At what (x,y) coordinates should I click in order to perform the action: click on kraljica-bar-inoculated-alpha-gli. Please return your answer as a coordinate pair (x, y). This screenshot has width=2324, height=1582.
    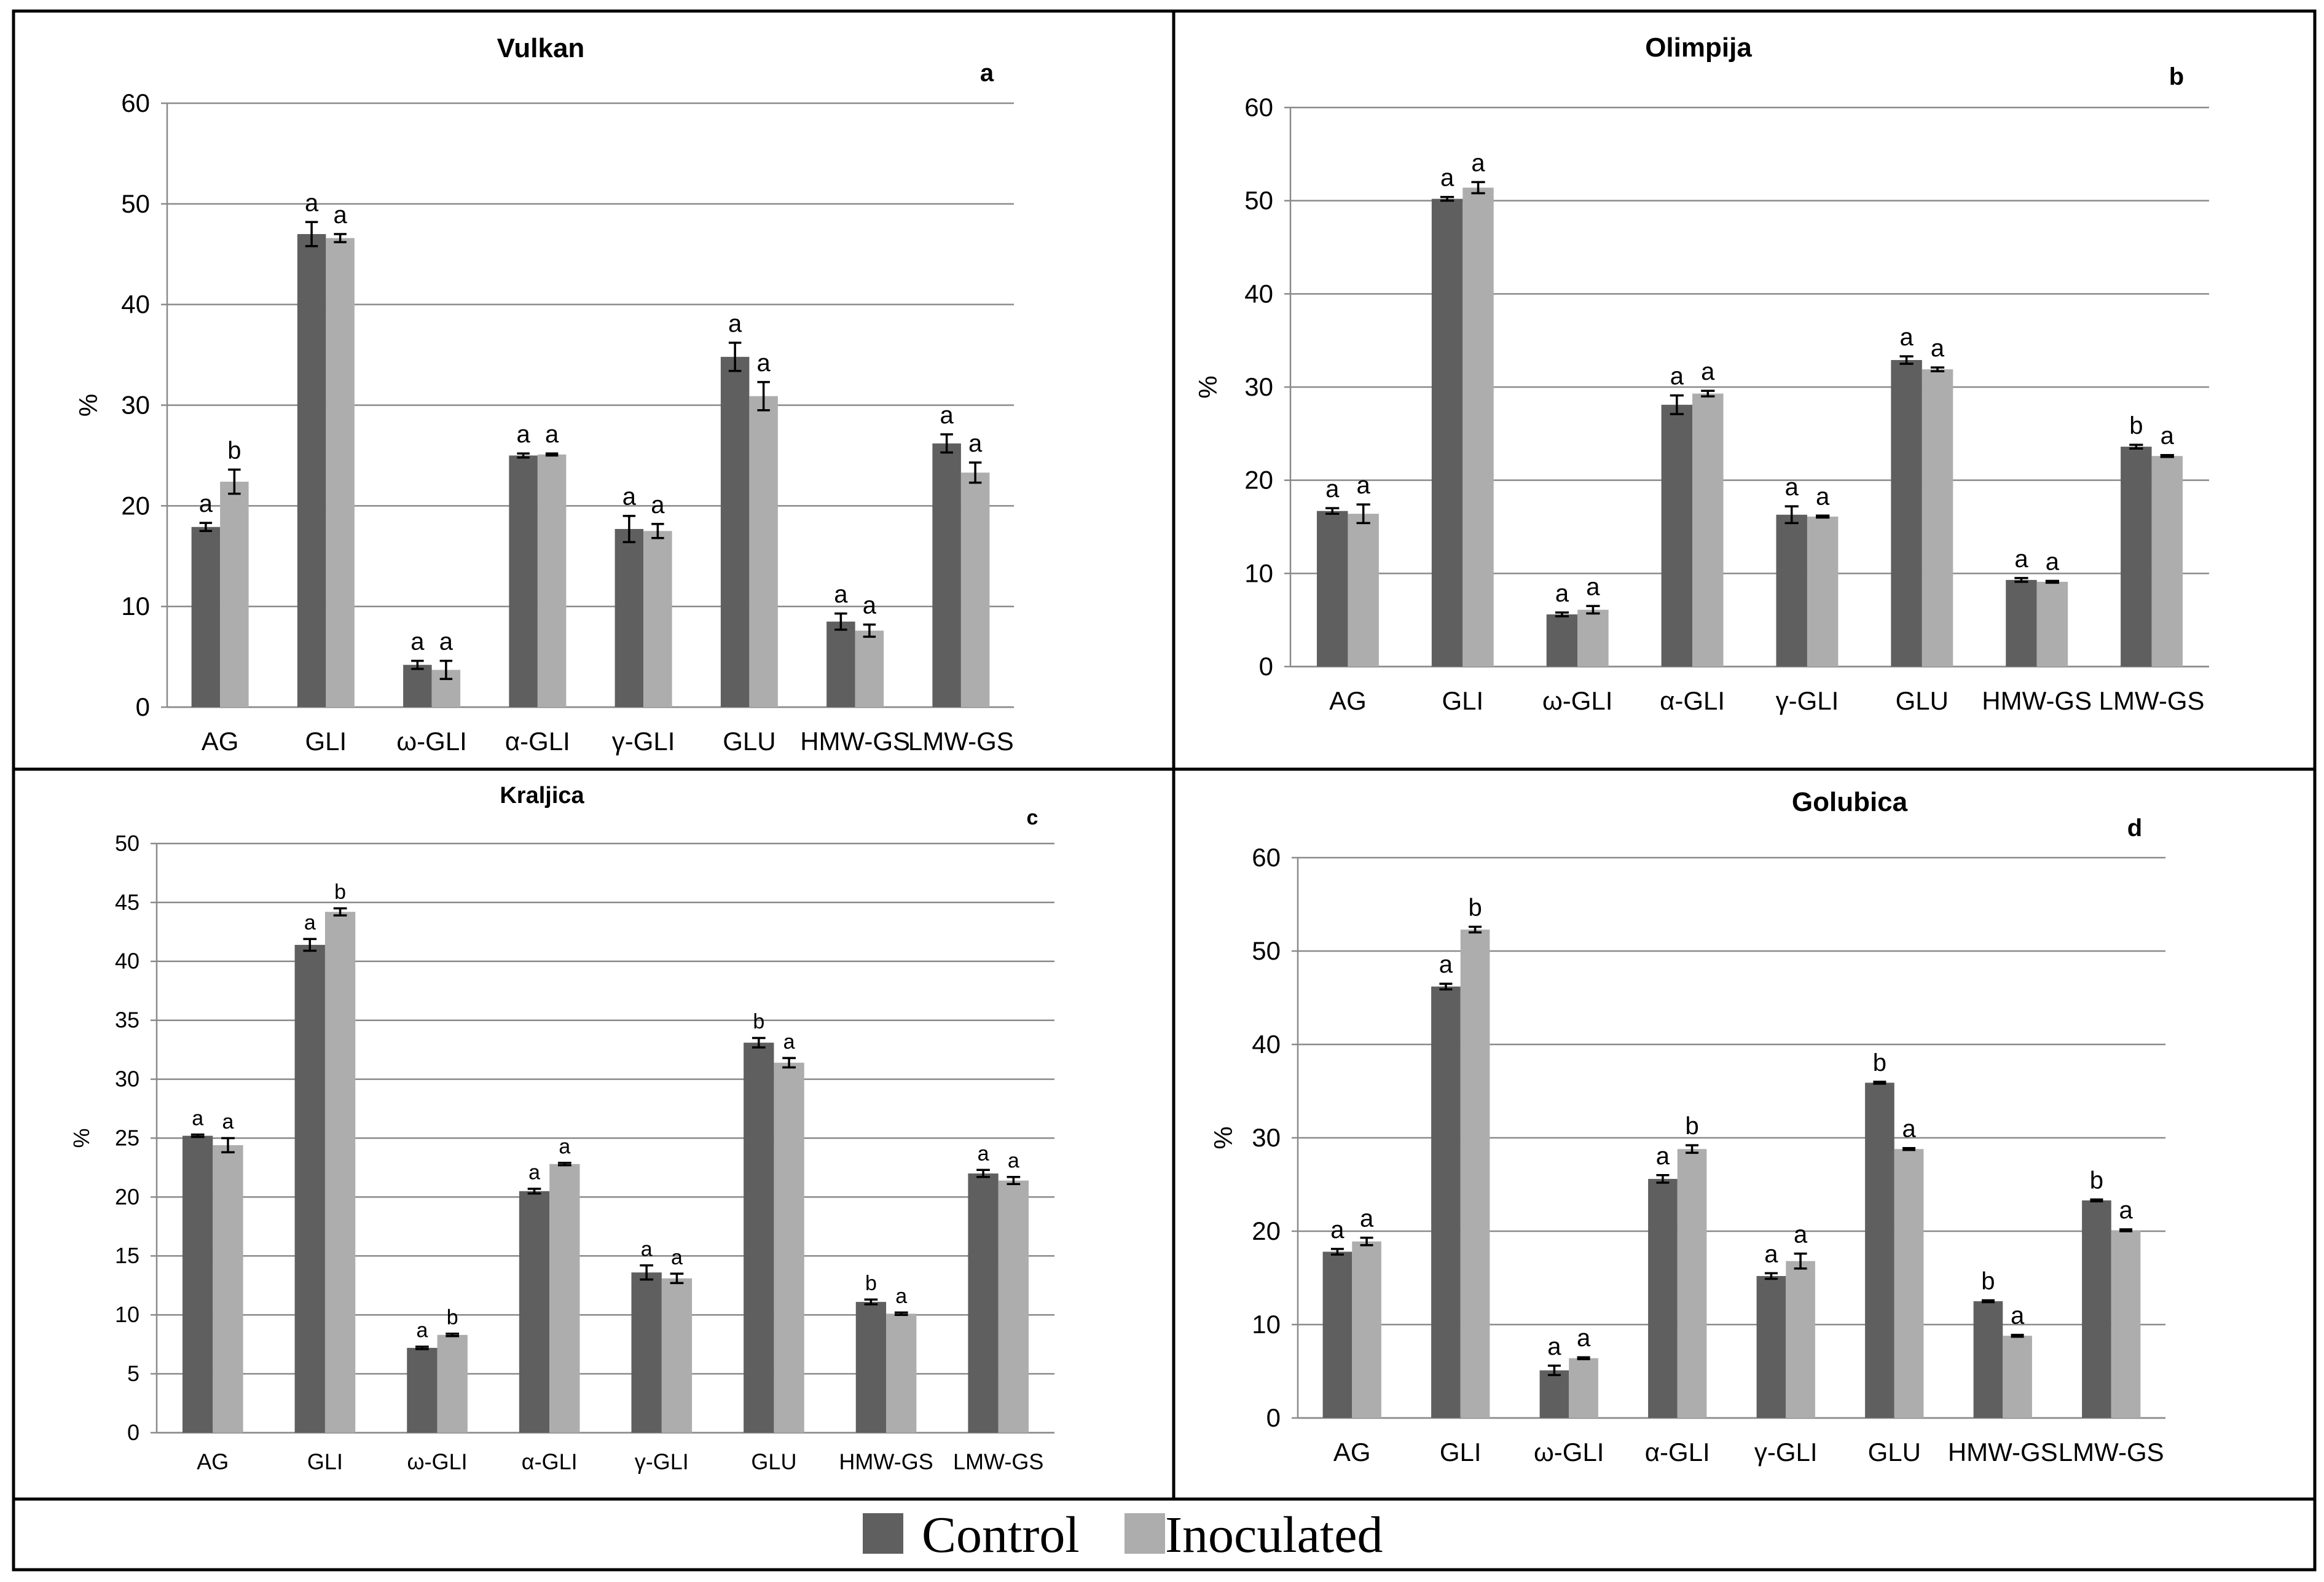
    Looking at the image, I should click on (564, 1298).